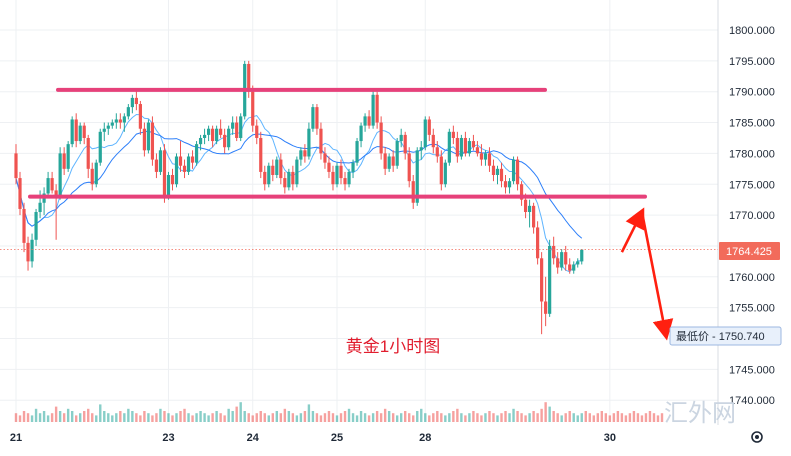 This screenshot has height=456, width=791. Describe the element at coordinates (752, 93) in the screenshot. I see `price-tick-label: 1790.000` at that location.